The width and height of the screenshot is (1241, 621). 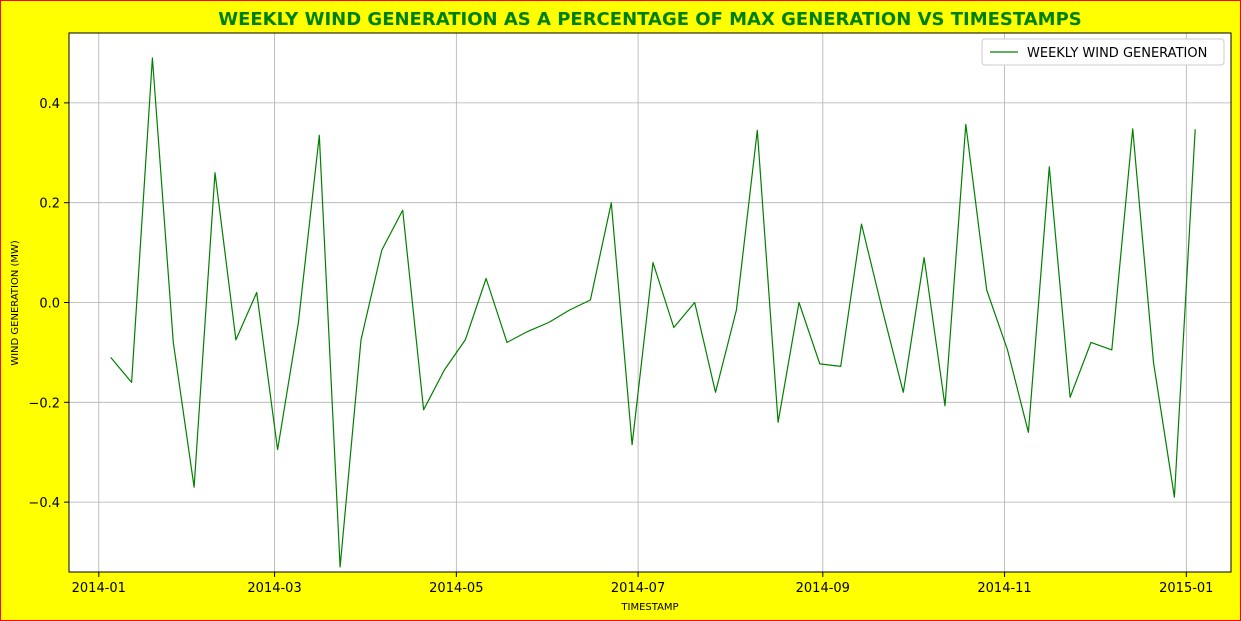 What do you see at coordinates (456, 588) in the screenshot?
I see `x-tick-label: 2014-05` at bounding box center [456, 588].